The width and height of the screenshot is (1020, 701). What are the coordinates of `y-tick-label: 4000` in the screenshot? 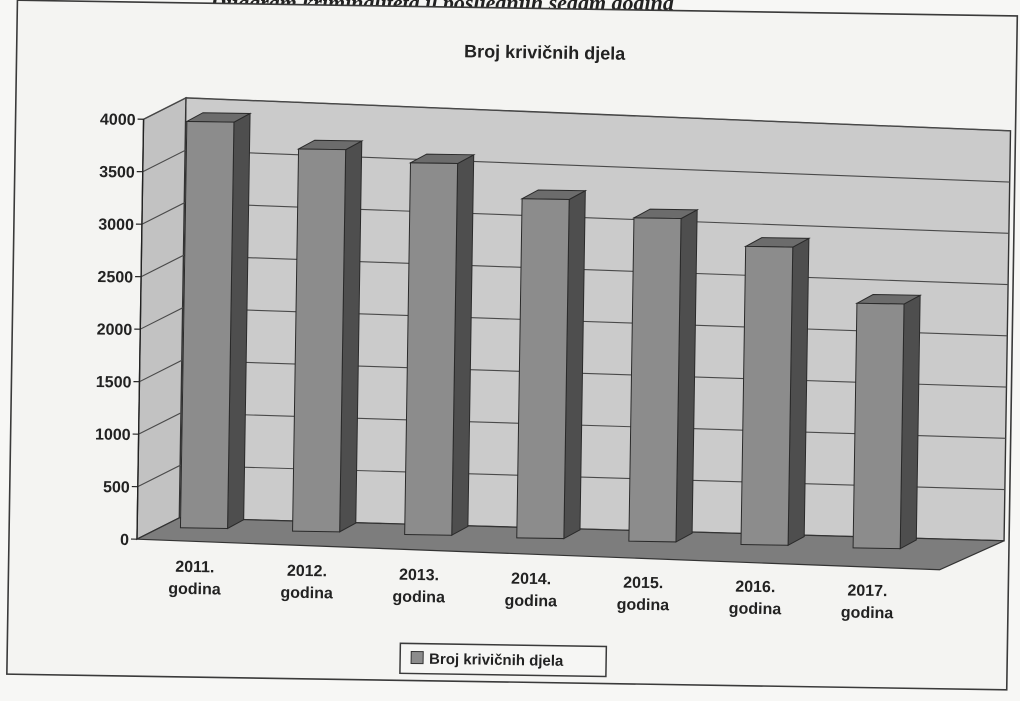 It's located at (118, 121).